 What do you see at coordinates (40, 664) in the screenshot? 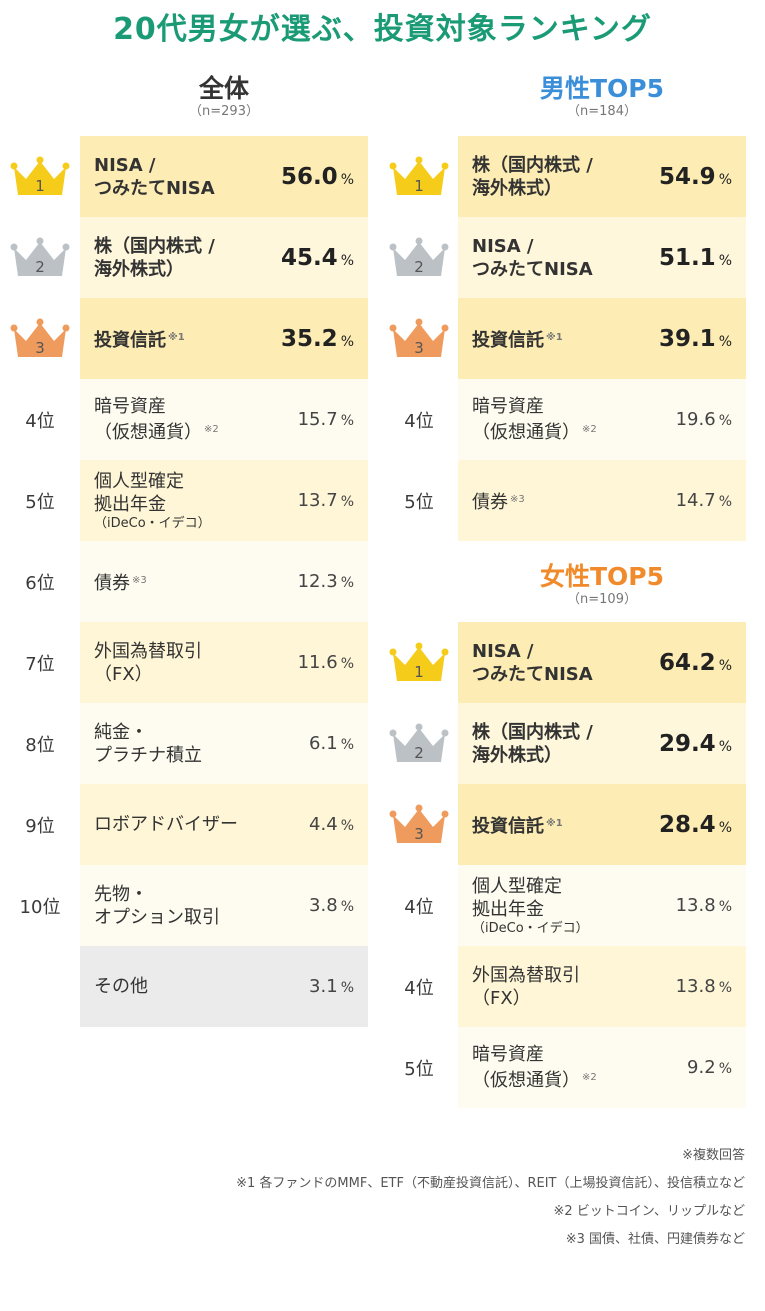
I see `rank-label: 7位` at bounding box center [40, 664].